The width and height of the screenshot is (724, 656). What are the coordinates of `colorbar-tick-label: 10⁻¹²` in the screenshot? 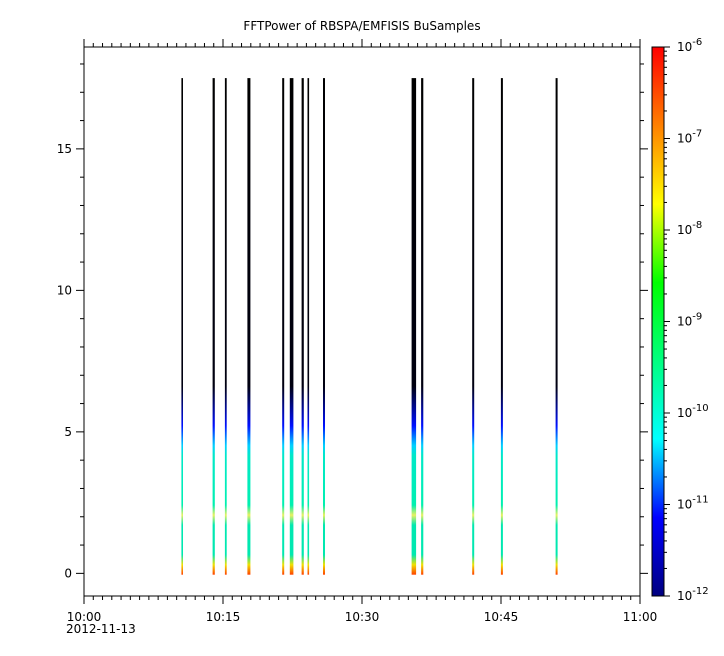 It's located at (693, 594).